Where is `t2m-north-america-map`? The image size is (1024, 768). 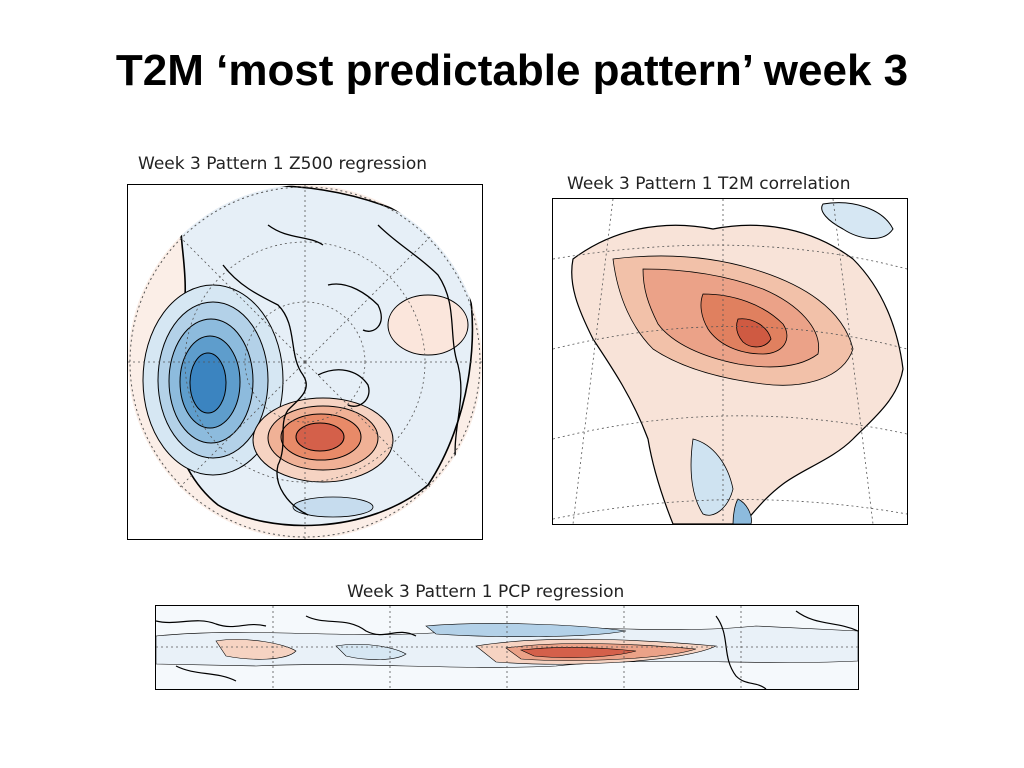
t2m-north-america-map is located at coordinates (730, 361).